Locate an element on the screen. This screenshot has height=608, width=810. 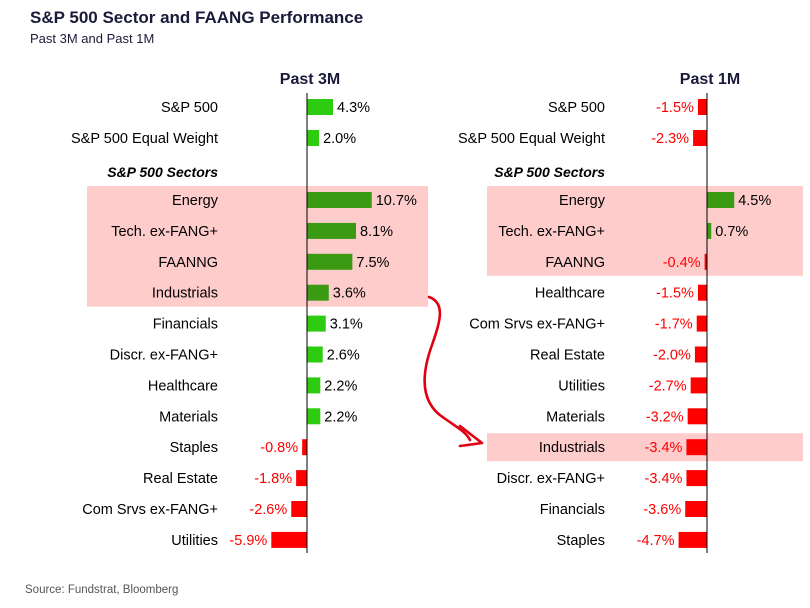
p1m-data-label-com-srvs-ex-fang: -1.7% is located at coordinates (674, 325).